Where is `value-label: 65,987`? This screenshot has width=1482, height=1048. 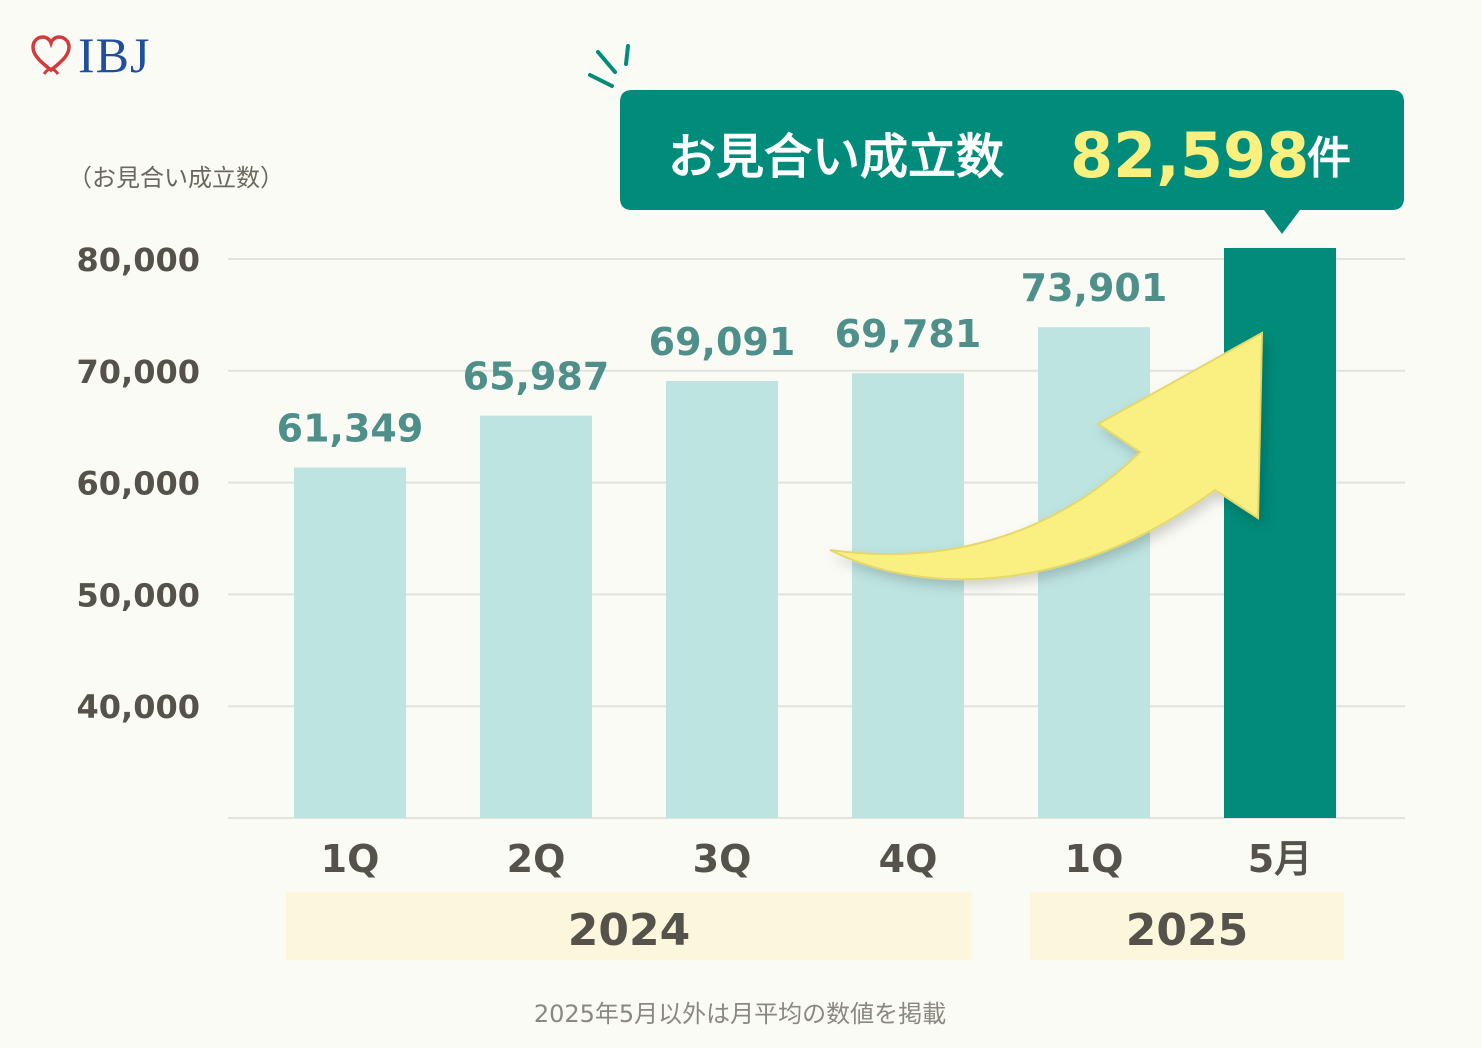
value-label: 65,987 is located at coordinates (536, 377).